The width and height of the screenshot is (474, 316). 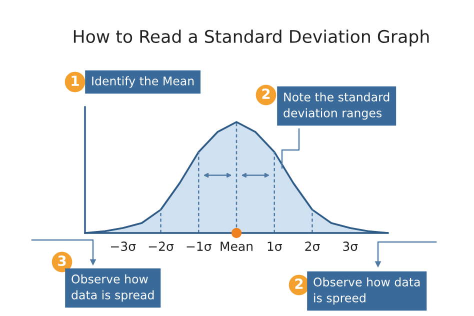 What do you see at coordinates (236, 247) in the screenshot?
I see `x-tick-label: Mean` at bounding box center [236, 247].